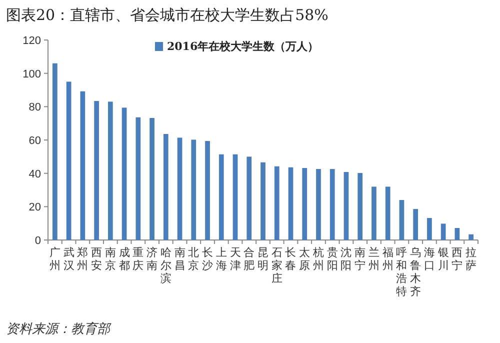 This screenshot has width=500, height=343. What do you see at coordinates (318, 259) in the screenshot?
I see `x-tick-label: 杭州` at bounding box center [318, 259].